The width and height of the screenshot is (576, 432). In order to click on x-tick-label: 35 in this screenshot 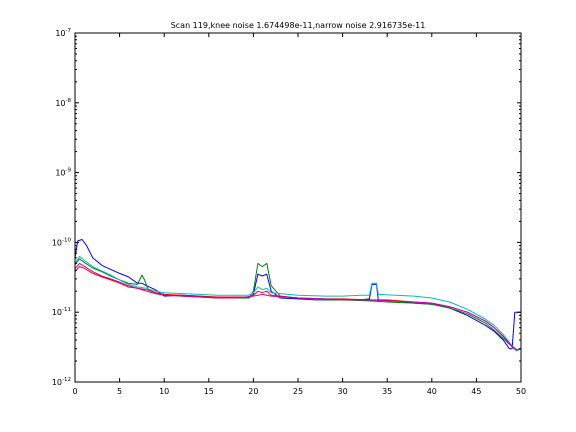, I will do `click(387, 391)`.